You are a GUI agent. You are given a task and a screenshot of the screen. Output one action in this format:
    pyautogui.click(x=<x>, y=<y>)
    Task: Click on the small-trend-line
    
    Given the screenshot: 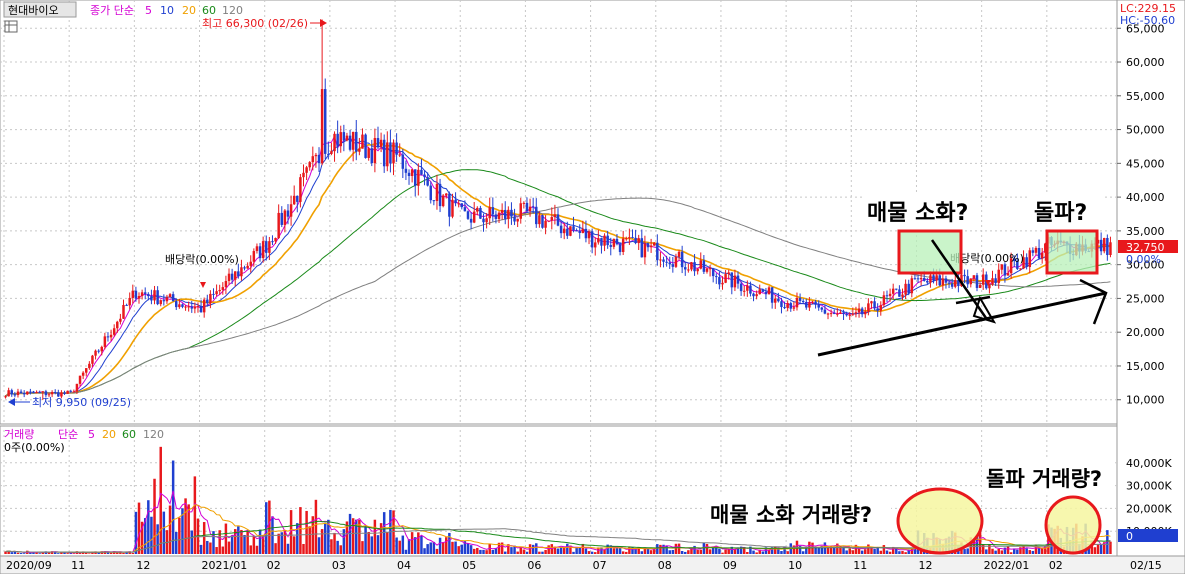 What is the action you would take?
    pyautogui.click(x=973, y=300)
    